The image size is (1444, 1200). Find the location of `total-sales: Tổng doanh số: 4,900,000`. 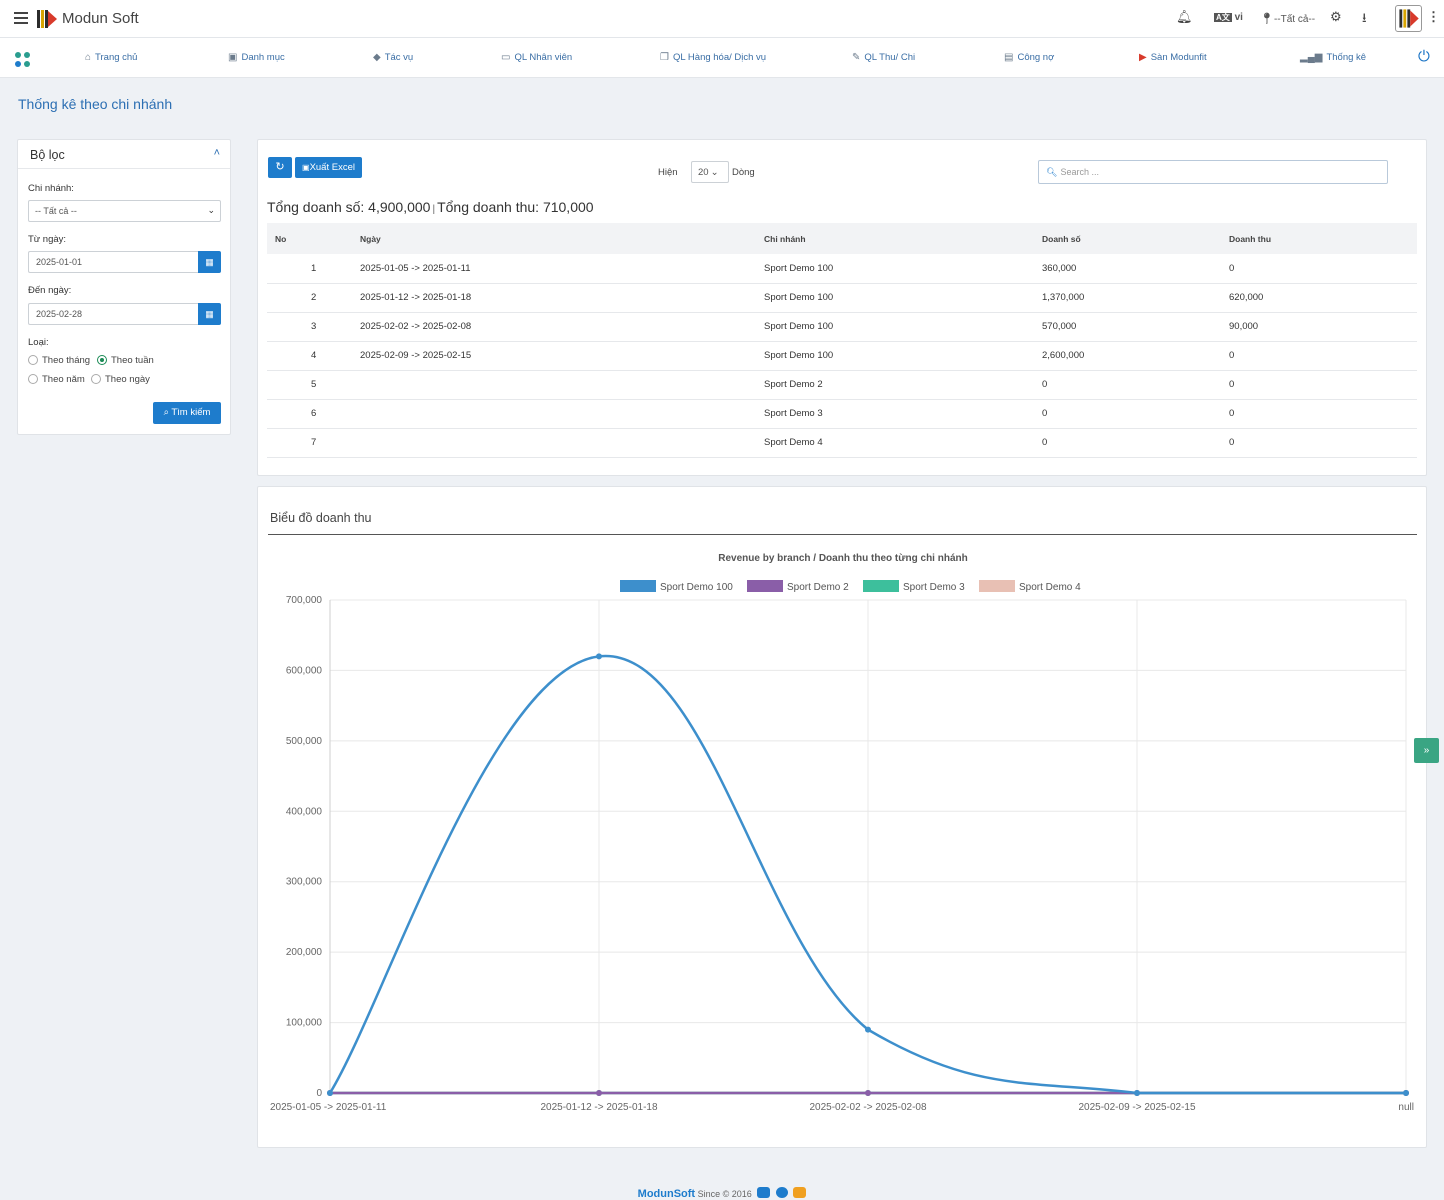

total-sales: Tổng doanh số: 4,900,000 is located at coordinates (349, 207).